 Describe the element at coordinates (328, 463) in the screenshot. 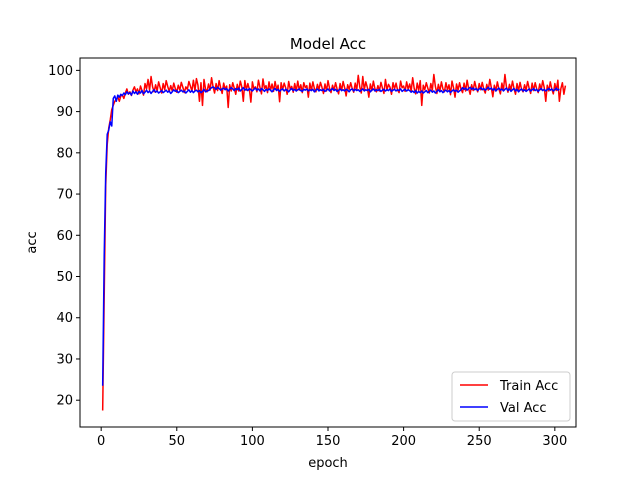

I see `x-axis-label: epoch` at that location.